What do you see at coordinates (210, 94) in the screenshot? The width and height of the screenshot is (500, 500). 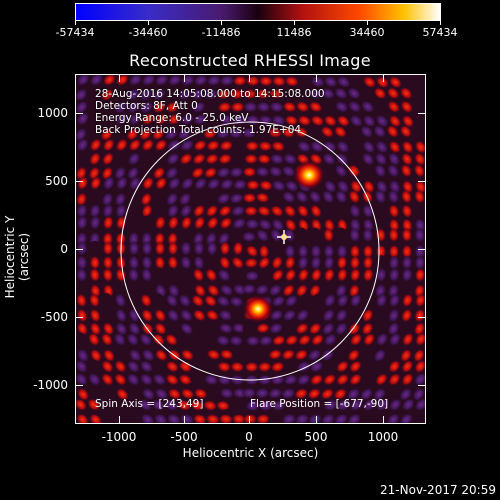 I see `time-range-text: 28-Aug-2016 14:05:08.000 to 14:15:08.000` at bounding box center [210, 94].